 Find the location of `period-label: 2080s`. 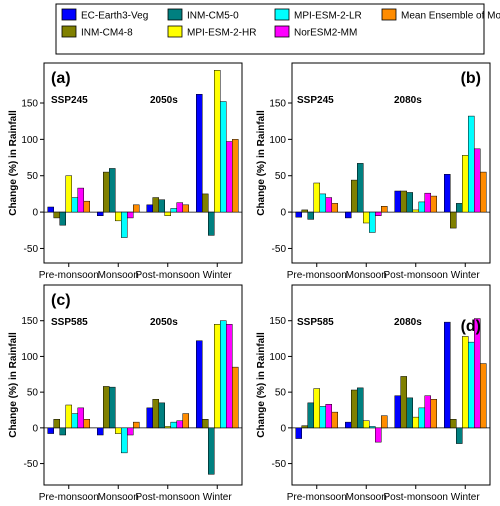

period-label: 2080s is located at coordinates (408, 322).